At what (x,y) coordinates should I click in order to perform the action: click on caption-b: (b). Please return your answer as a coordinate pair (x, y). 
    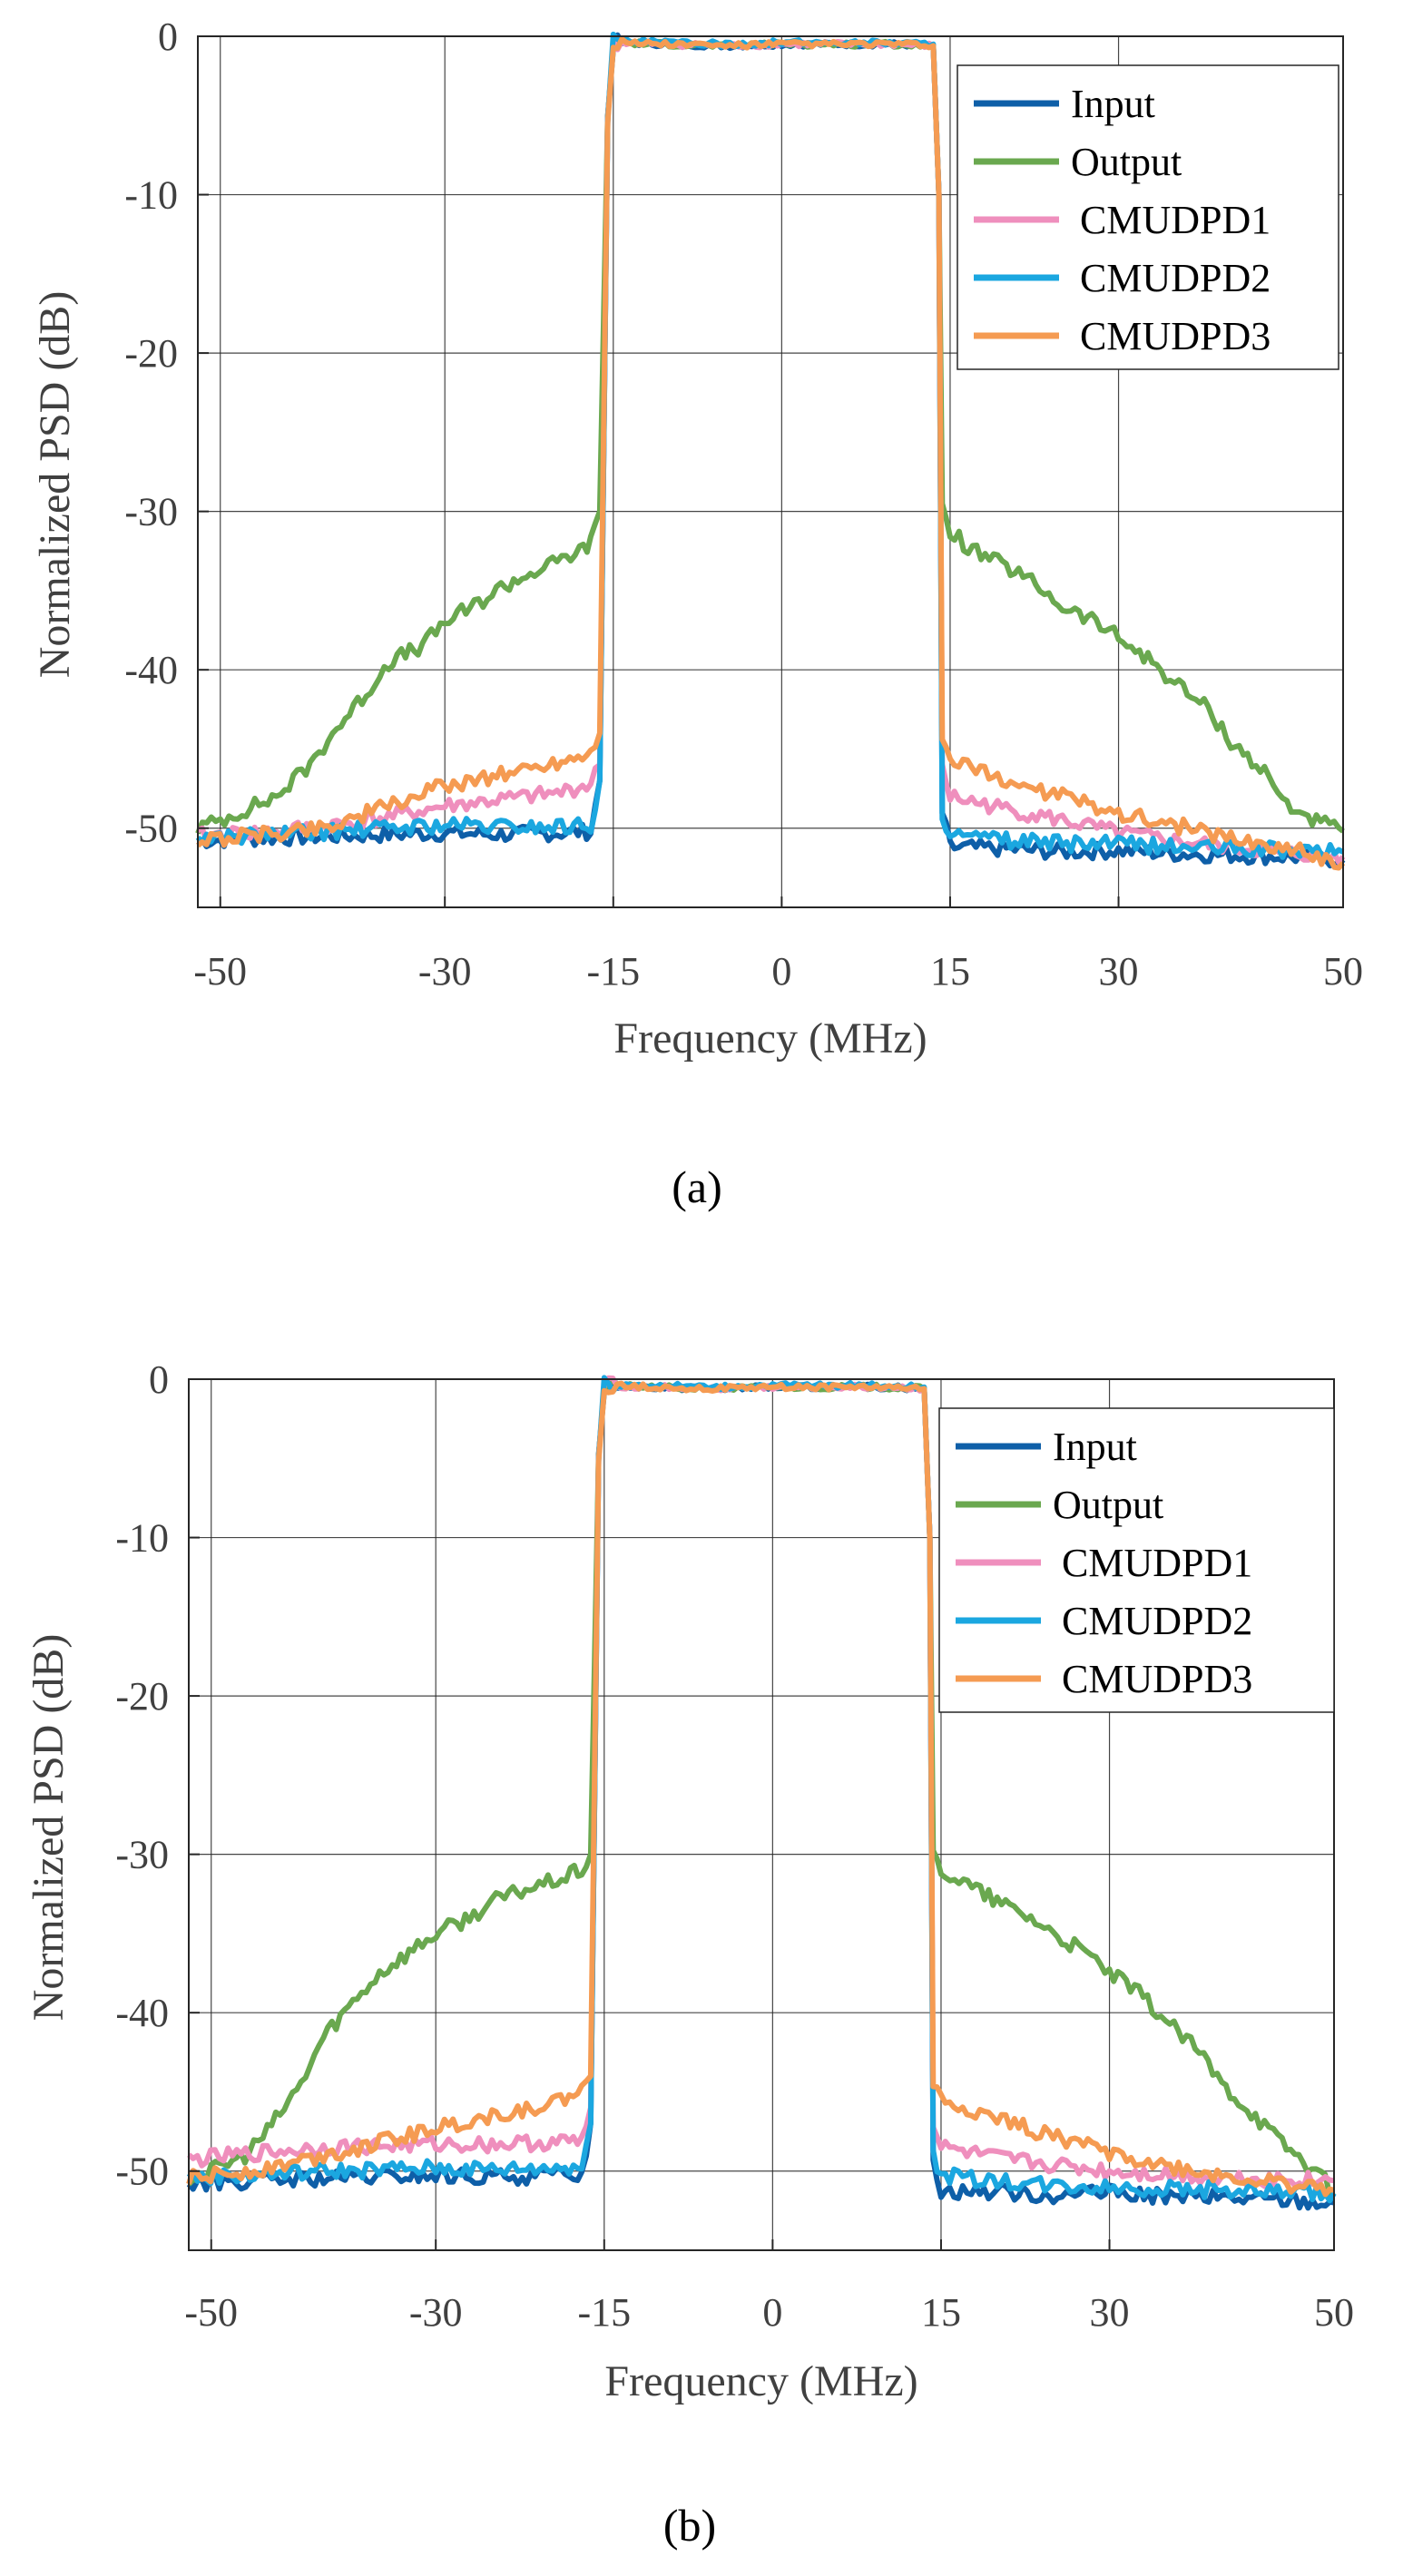
    Looking at the image, I should click on (689, 2525).